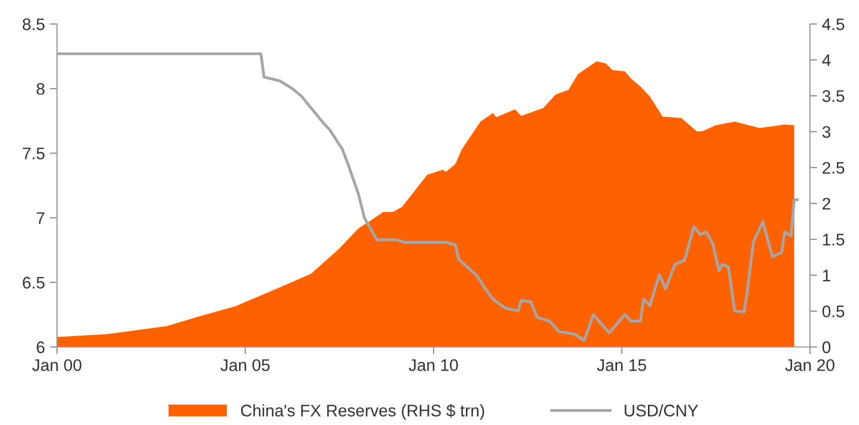  Describe the element at coordinates (362, 412) in the screenshot. I see `legend-label: China's FX Reserves (RHS $ trn)` at that location.